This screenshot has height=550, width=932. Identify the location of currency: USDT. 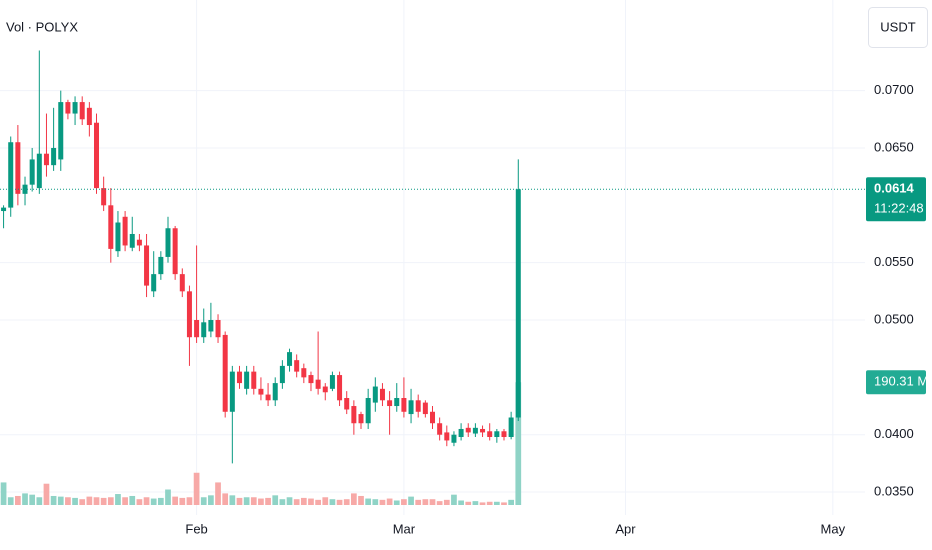
(897, 26).